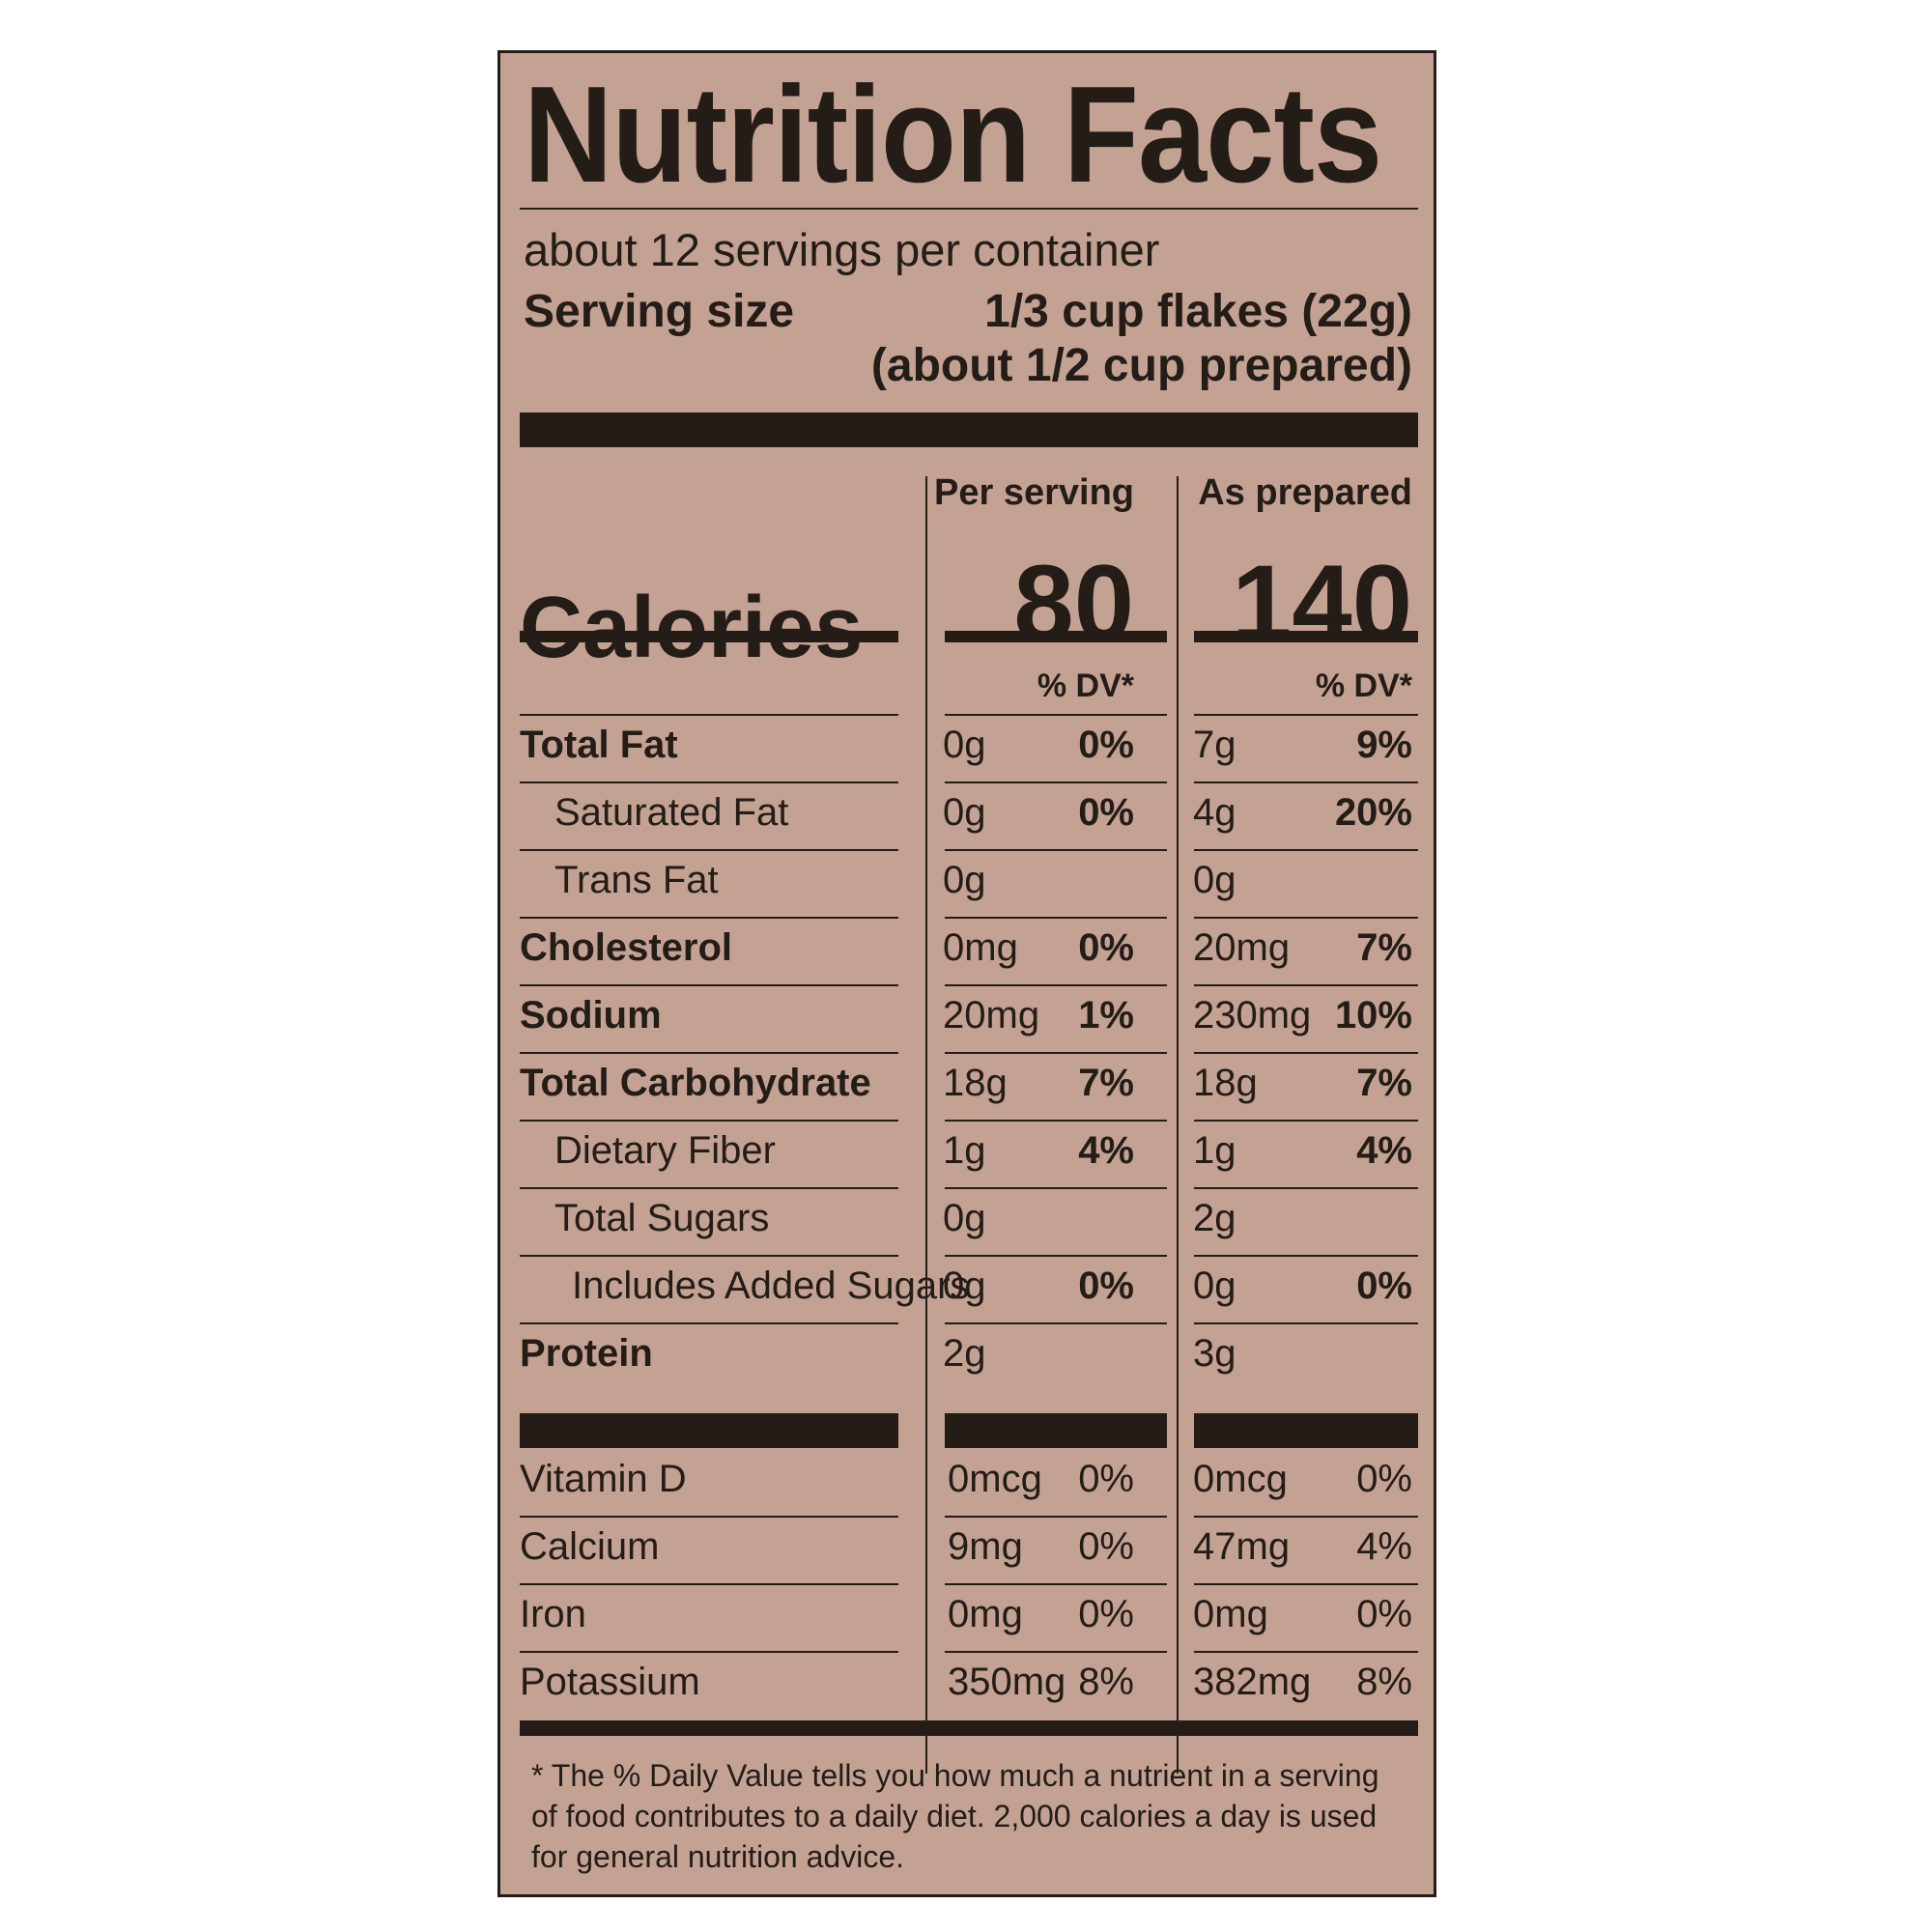 The height and width of the screenshot is (1932, 1932). Describe the element at coordinates (969, 429) in the screenshot. I see `thick-divider-top` at that location.